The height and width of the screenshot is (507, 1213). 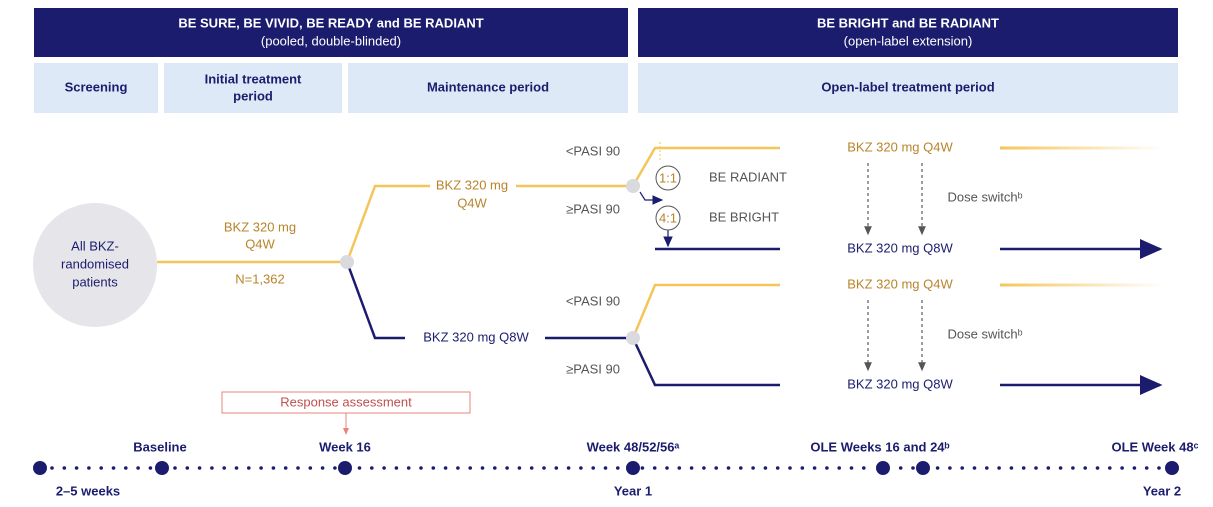 What do you see at coordinates (744, 216) in the screenshot?
I see `study-label: BE BRIGHT` at bounding box center [744, 216].